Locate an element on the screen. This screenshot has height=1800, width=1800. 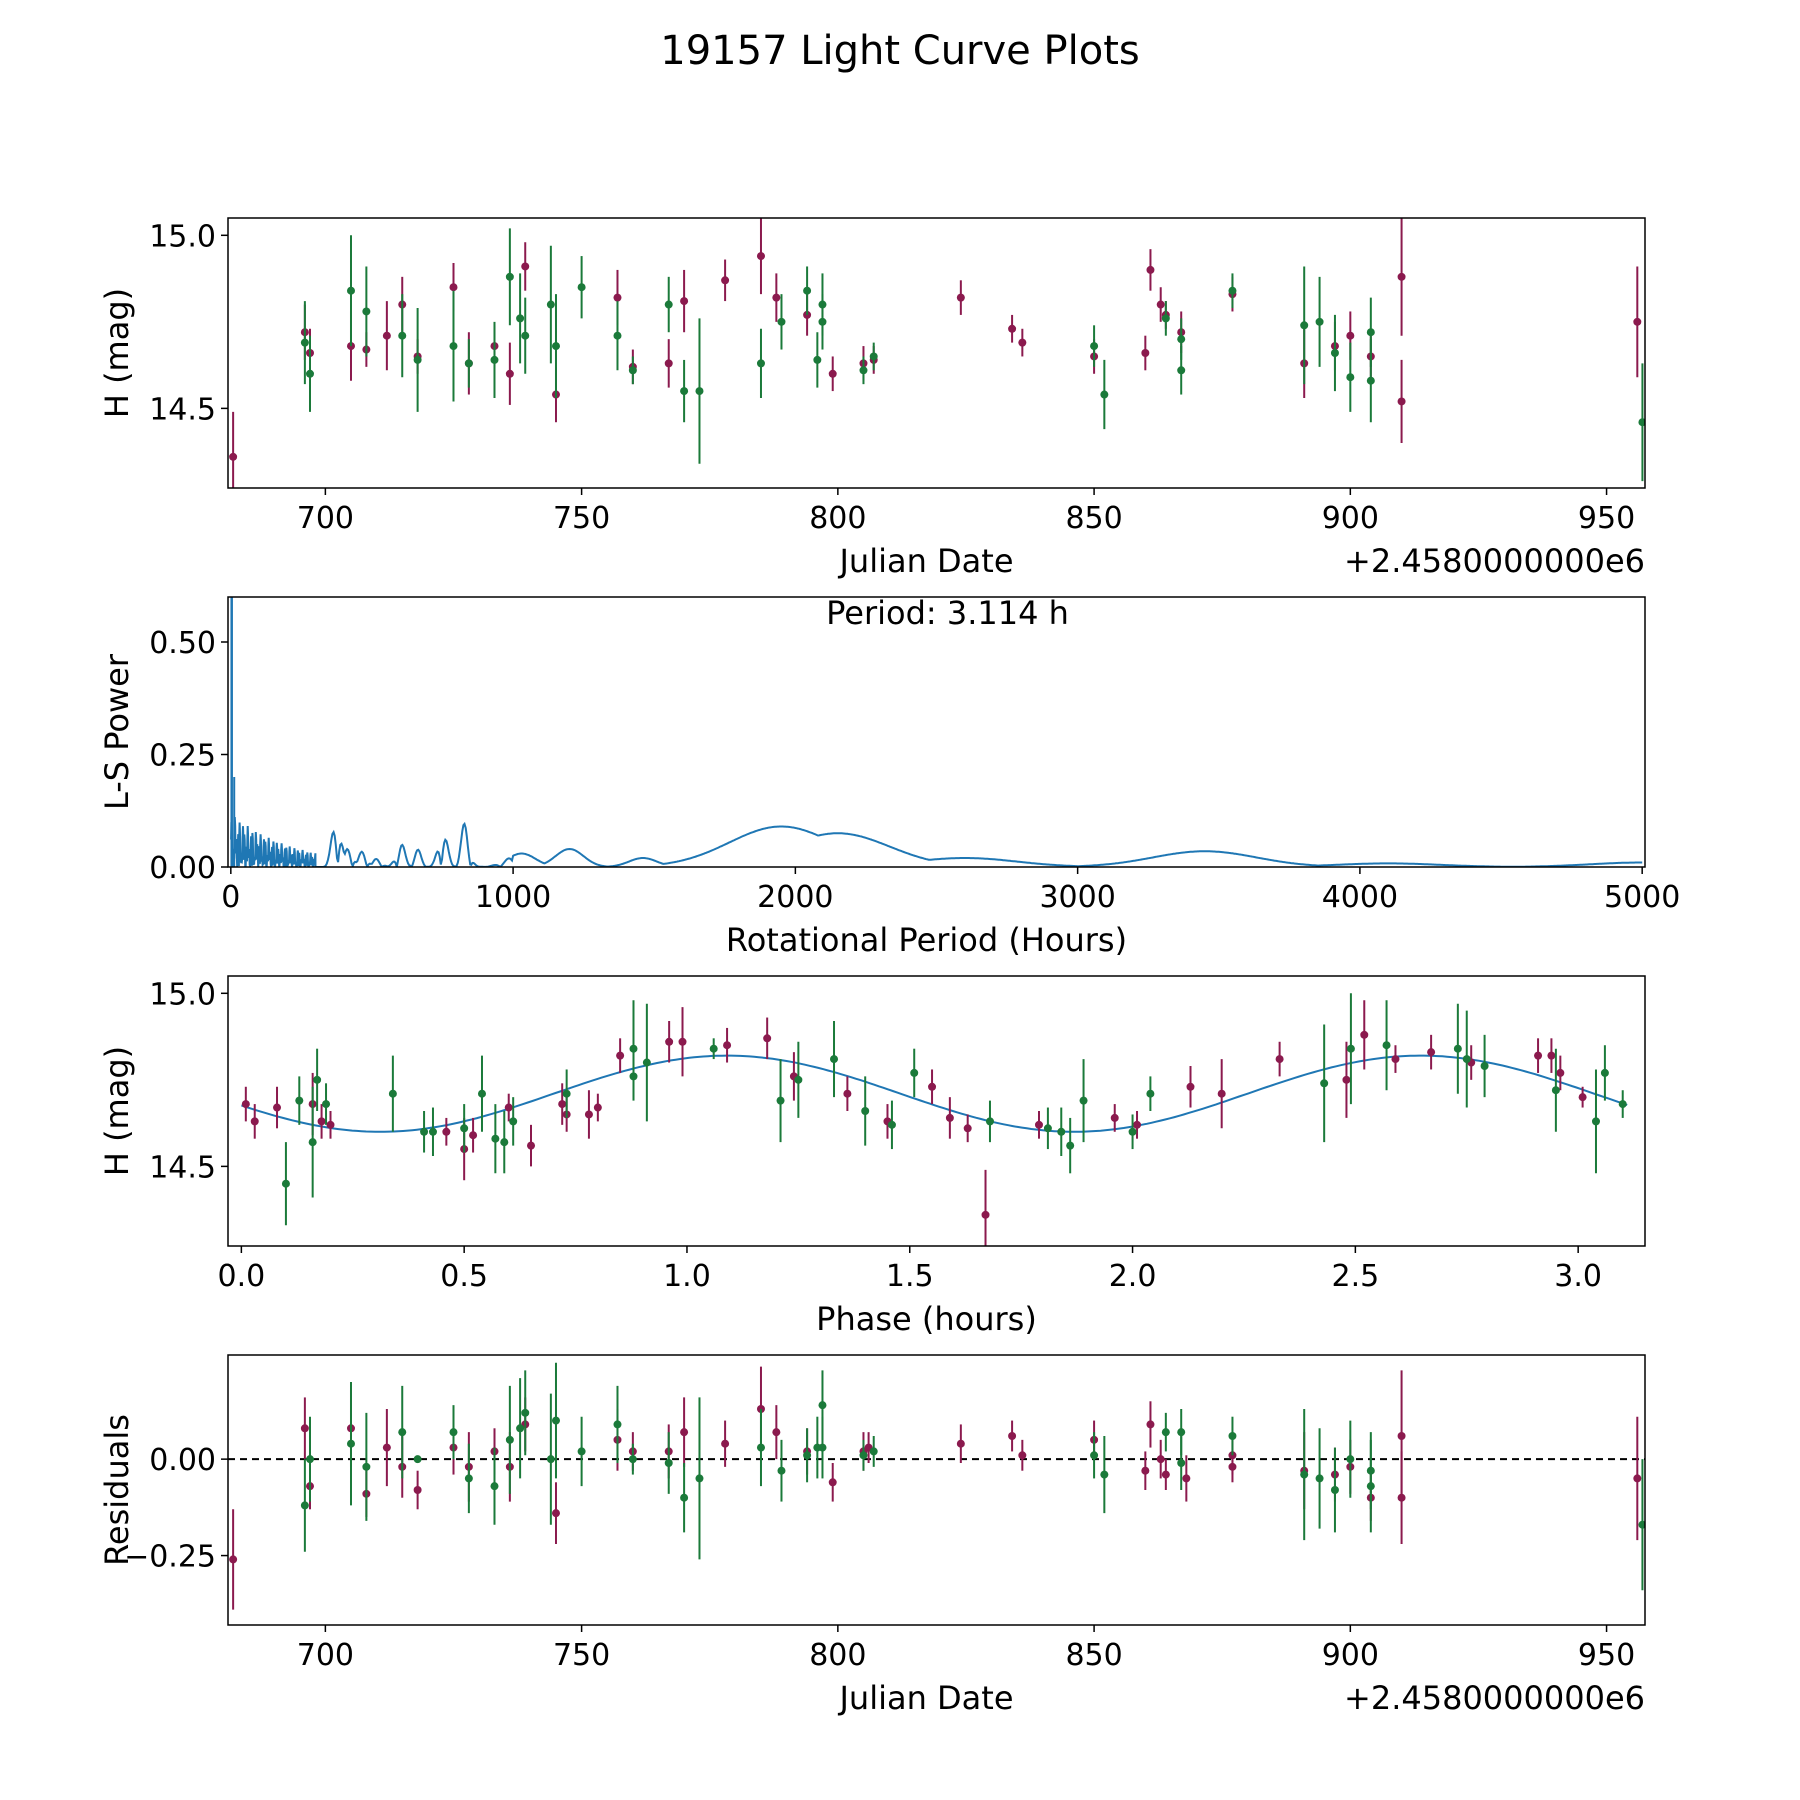
phased-xtick-label: 2.5 is located at coordinates (1356, 1276).